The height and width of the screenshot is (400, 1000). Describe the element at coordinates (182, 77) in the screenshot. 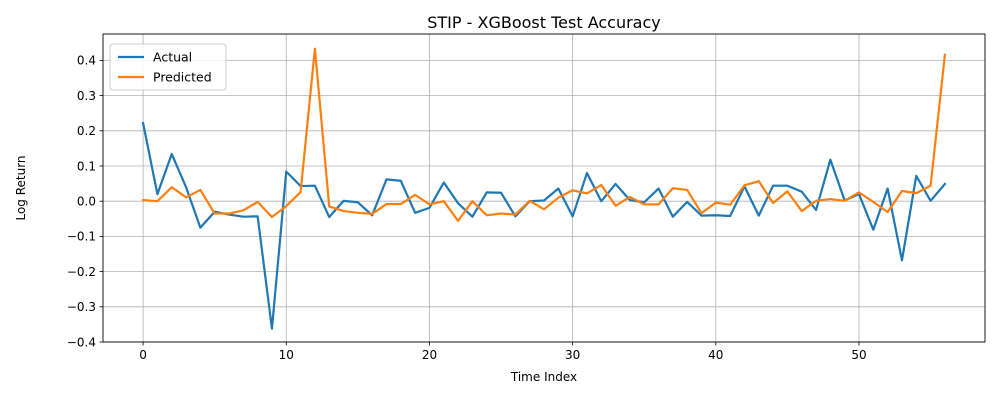

I see `legend-label-predicted: Predicted` at that location.